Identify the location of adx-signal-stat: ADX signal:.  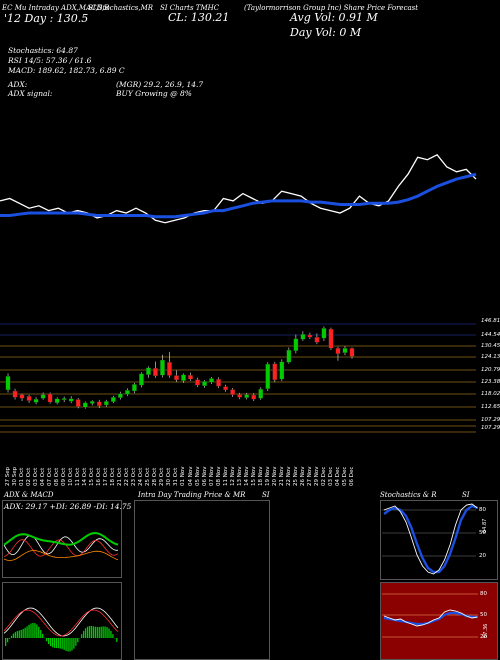
(30, 93).